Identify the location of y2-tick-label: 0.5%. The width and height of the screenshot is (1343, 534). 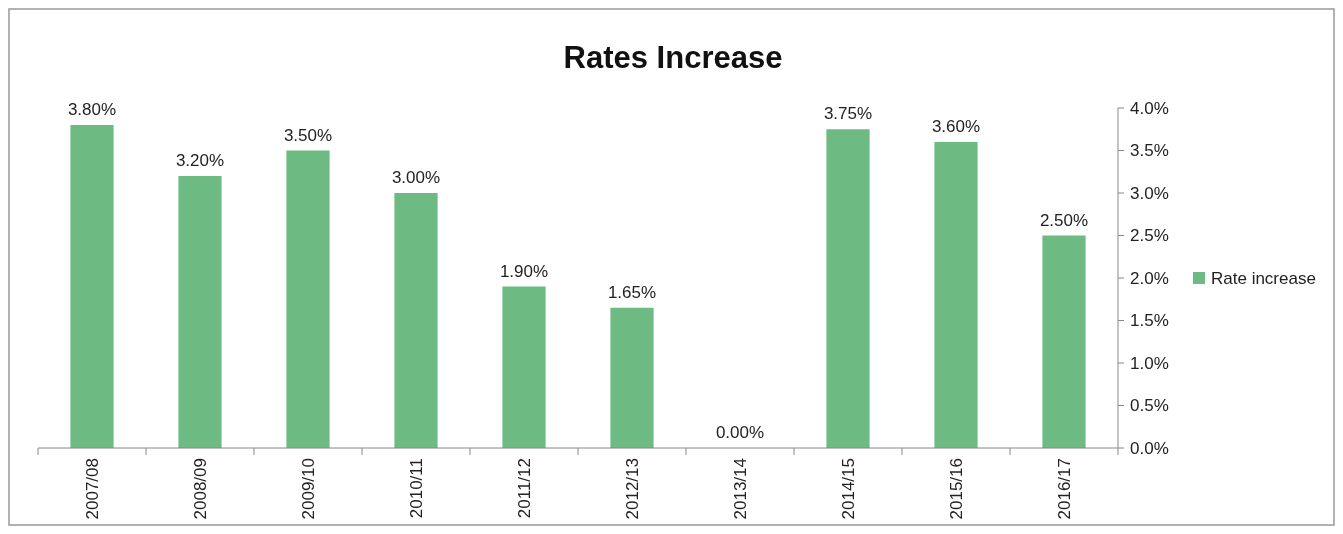
(1149, 406).